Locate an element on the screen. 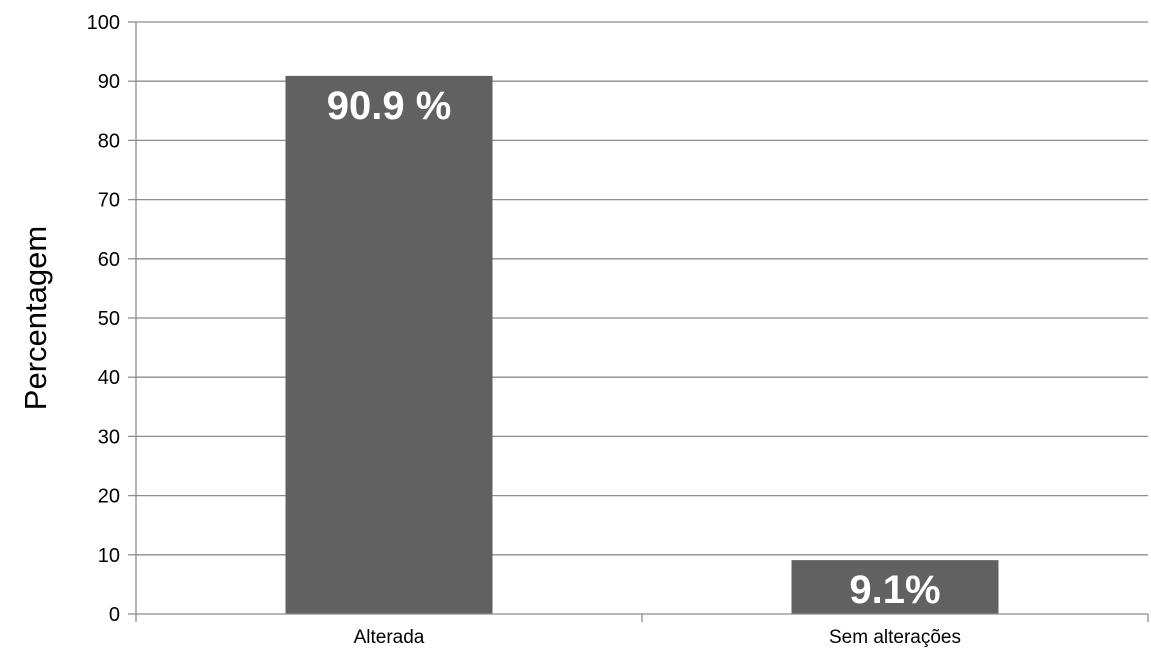  x-tick-label: Alterada is located at coordinates (389, 637).